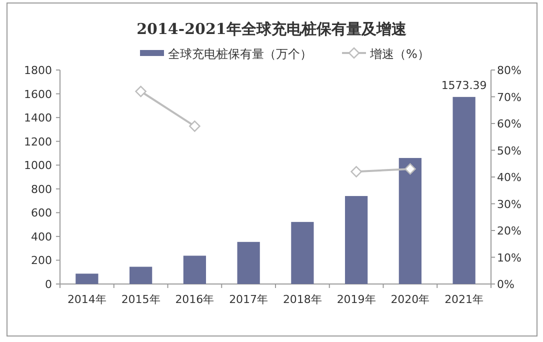 The width and height of the screenshot is (543, 342). Describe the element at coordinates (302, 299) in the screenshot. I see `x-tick-label: 2018年` at that location.